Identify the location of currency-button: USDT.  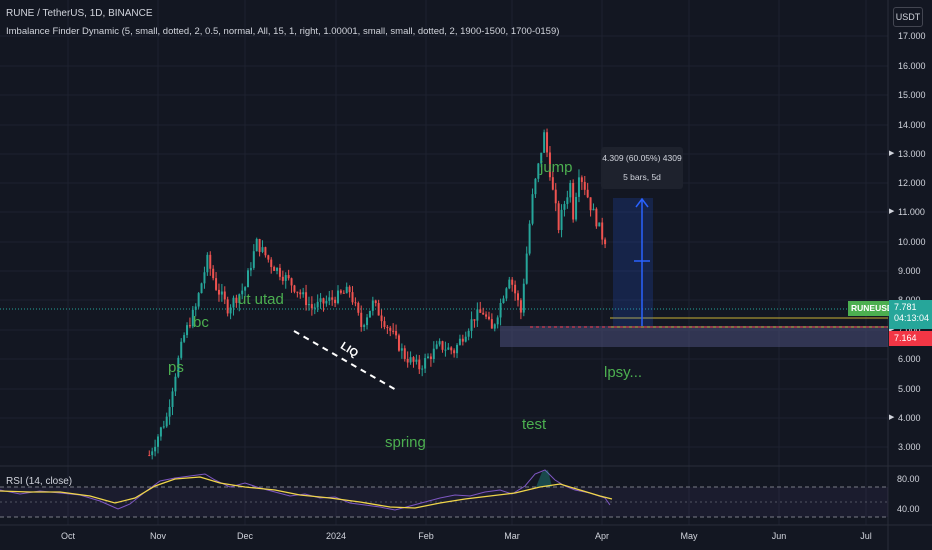
(908, 17).